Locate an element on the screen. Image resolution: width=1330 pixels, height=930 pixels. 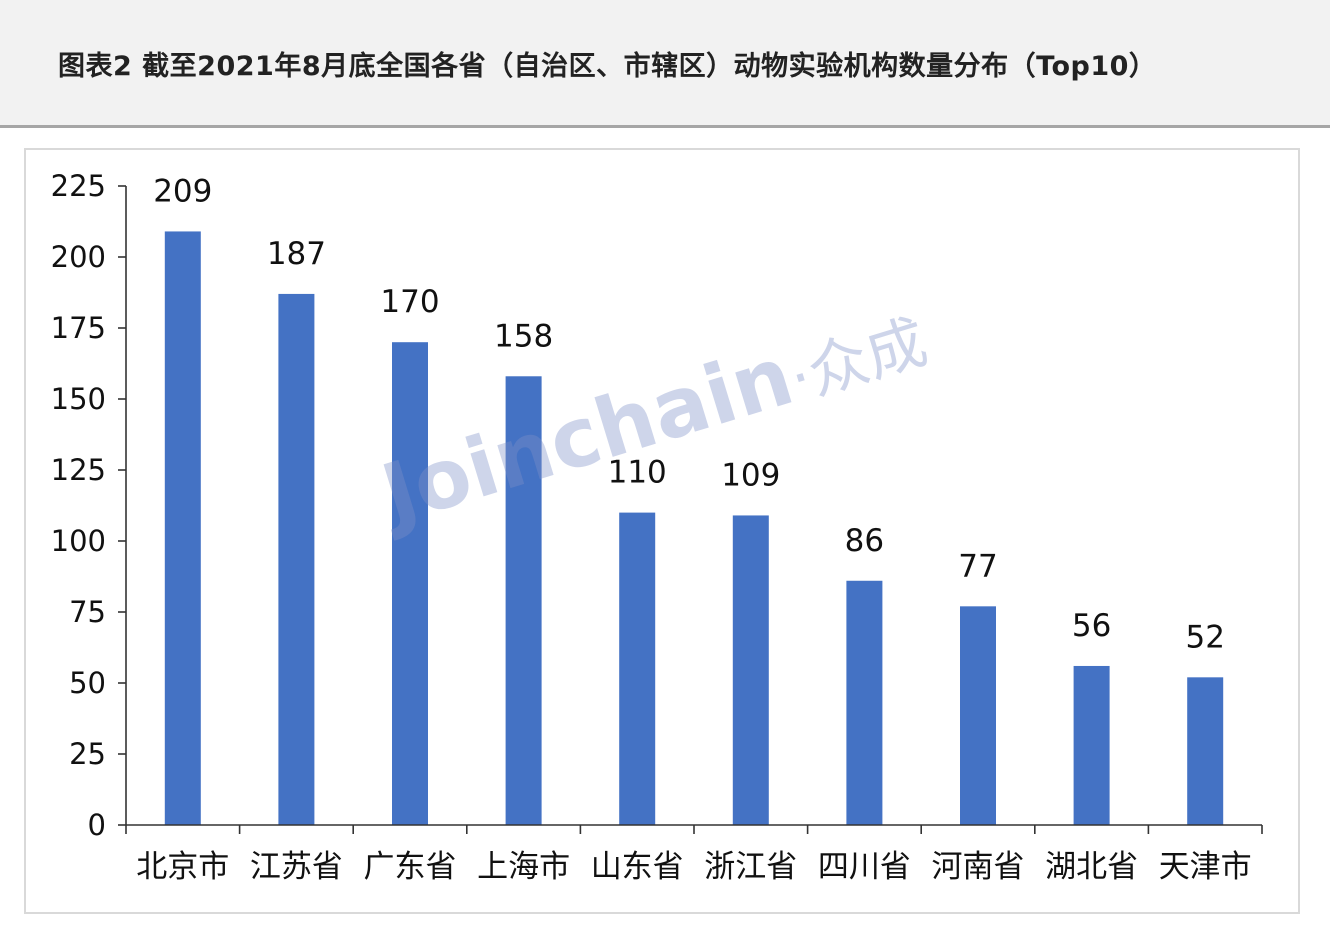
data-label: 77 is located at coordinates (977, 566).